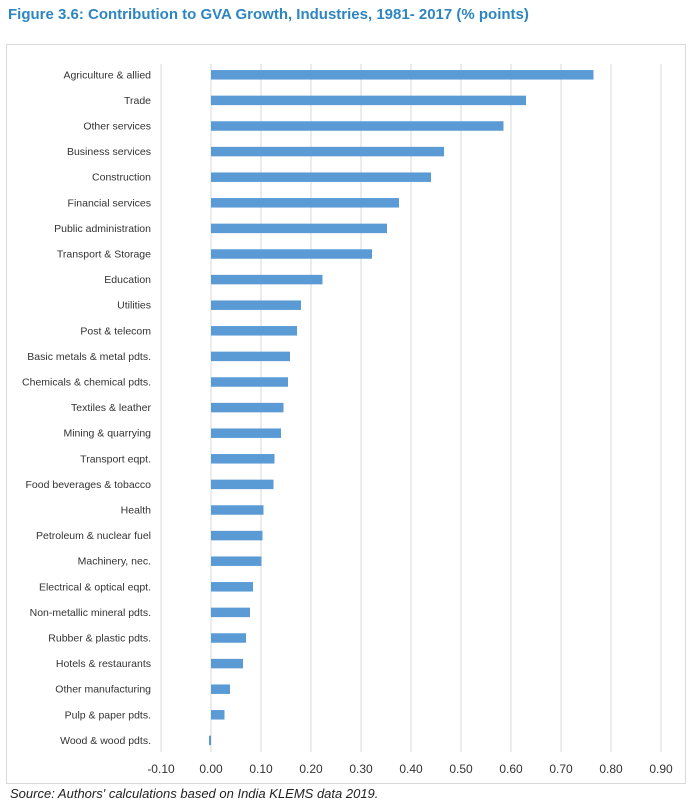 This screenshot has width=700, height=811. What do you see at coordinates (115, 459) in the screenshot?
I see `category-label: Transport eqpt.` at bounding box center [115, 459].